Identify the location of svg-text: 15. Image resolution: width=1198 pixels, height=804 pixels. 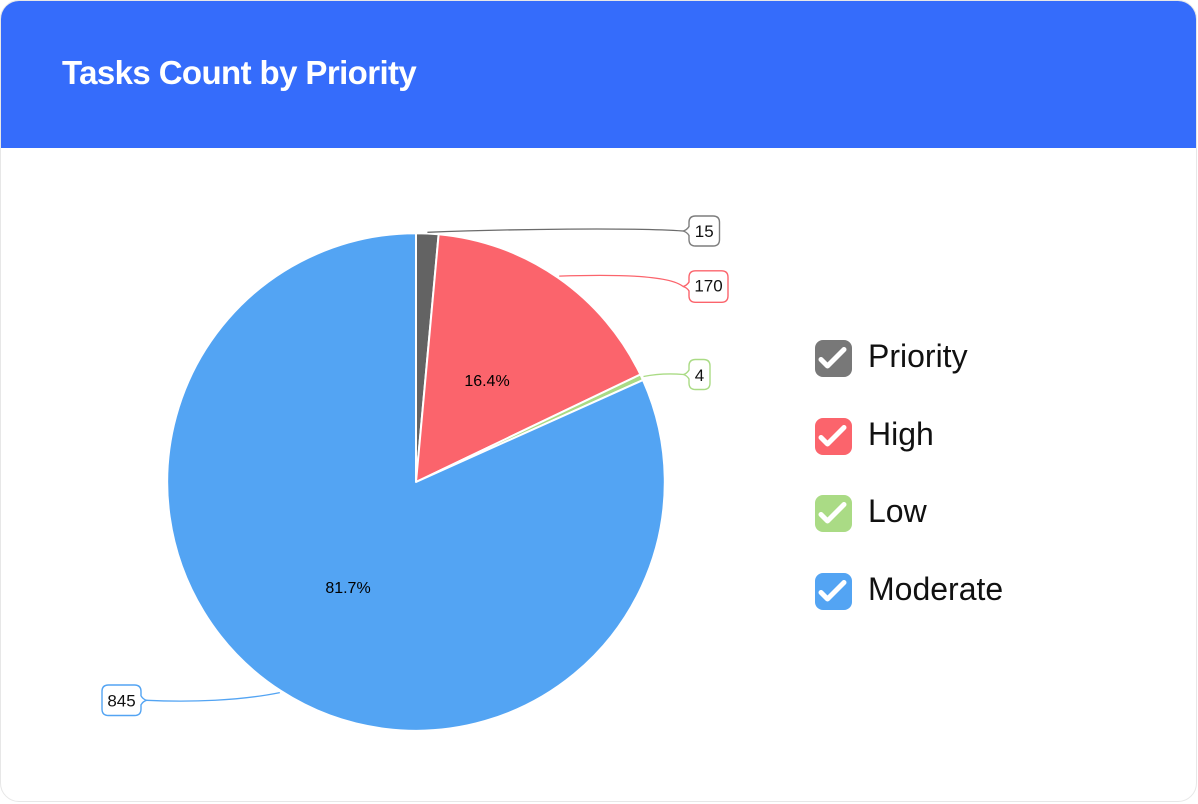
(704, 231).